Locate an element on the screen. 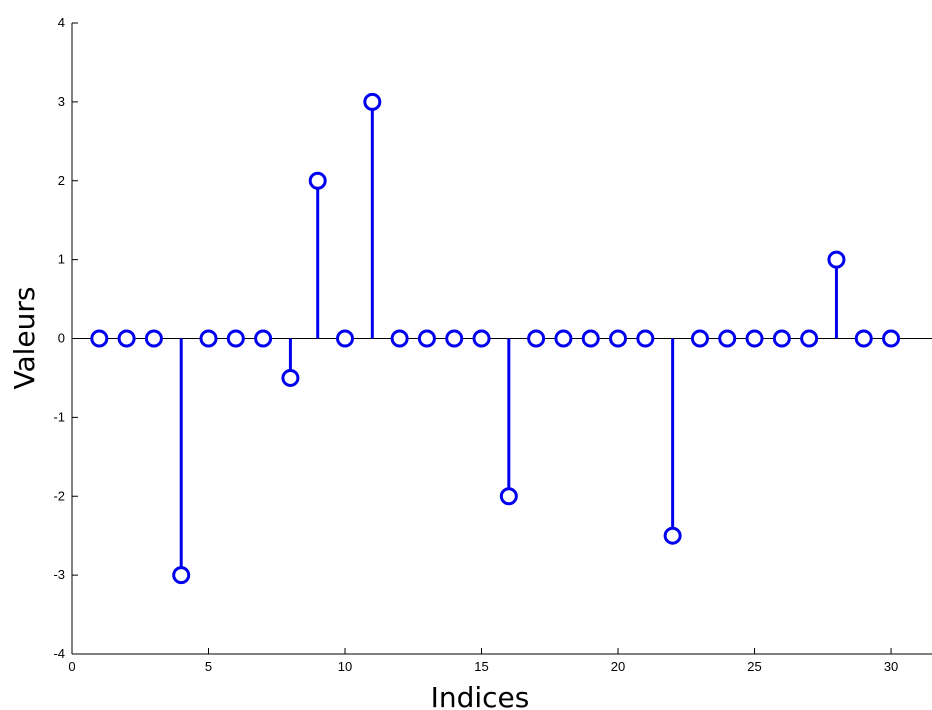 The height and width of the screenshot is (710, 932). y-tick-label: -4 is located at coordinates (59, 653).